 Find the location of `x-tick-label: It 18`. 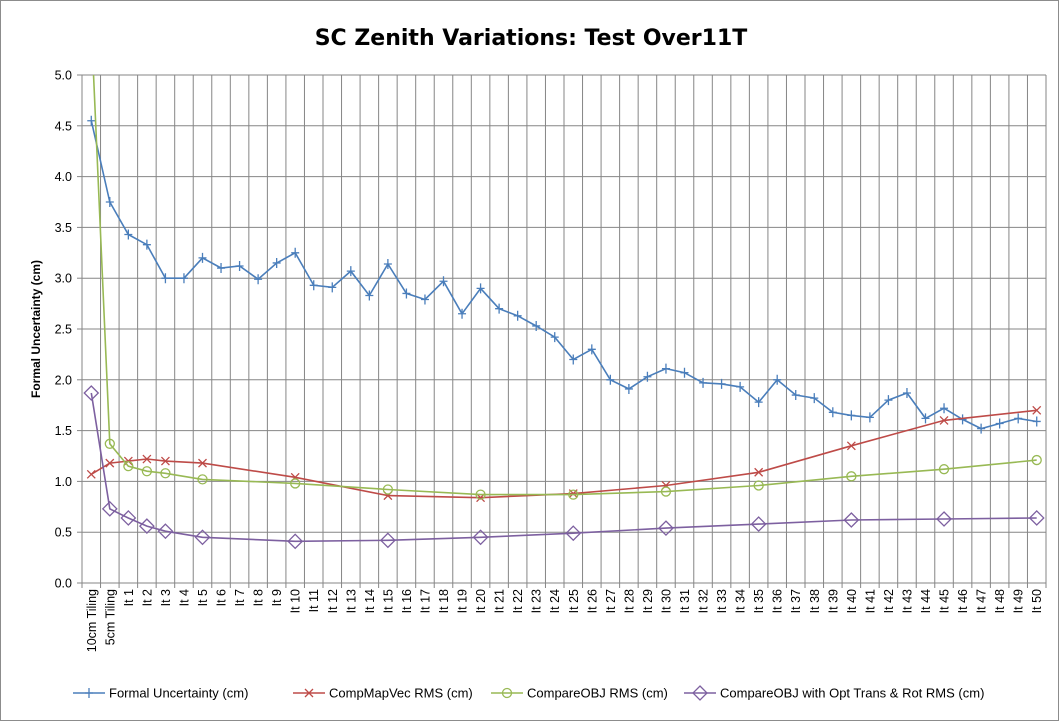

x-tick-label: It 18 is located at coordinates (444, 601).